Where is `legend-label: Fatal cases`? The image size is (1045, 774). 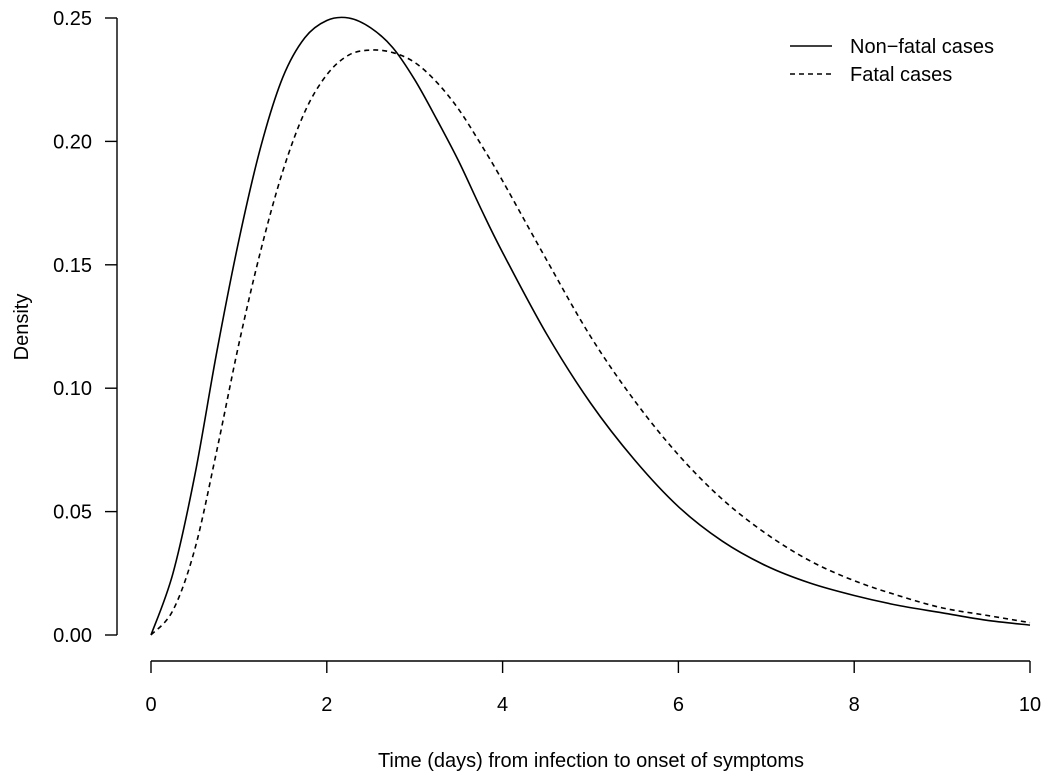
legend-label: Fatal cases is located at coordinates (901, 75).